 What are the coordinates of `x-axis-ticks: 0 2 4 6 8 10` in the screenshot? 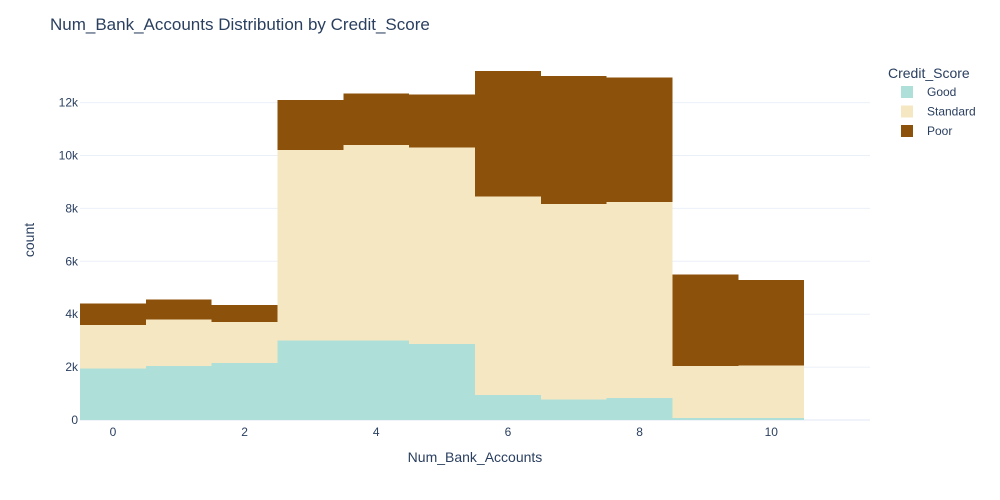 It's located at (444, 432).